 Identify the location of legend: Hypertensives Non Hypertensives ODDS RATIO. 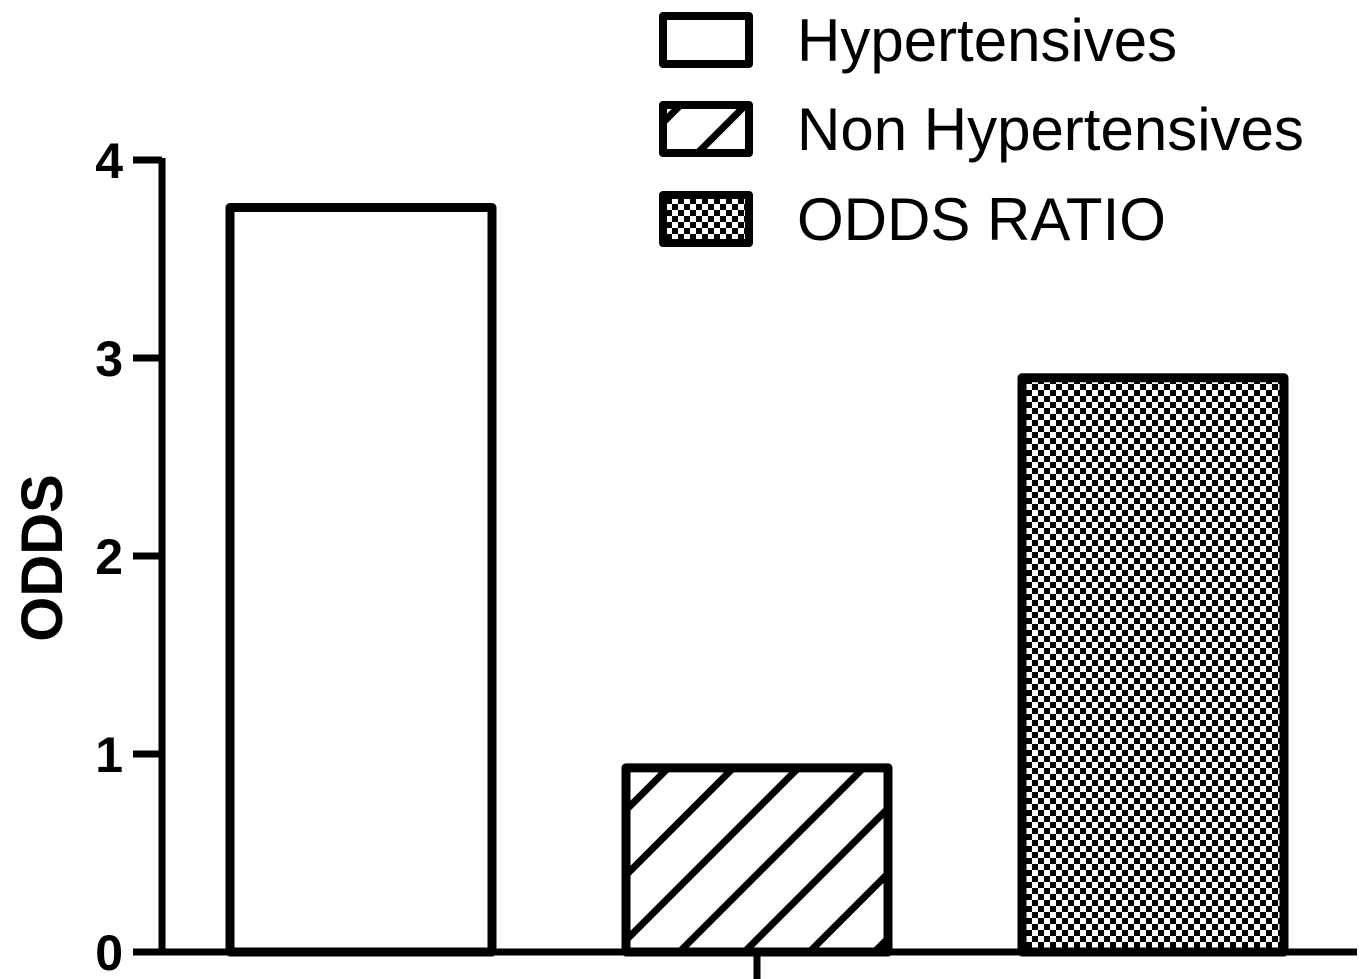
(981, 130).